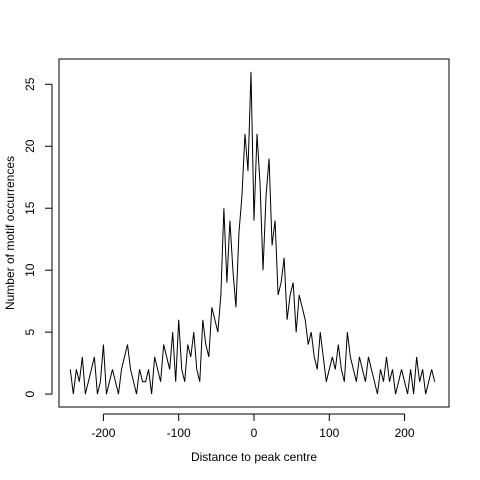 This screenshot has width=480, height=480. I want to click on x-axis-title: Distance to peak centre, so click(254, 457).